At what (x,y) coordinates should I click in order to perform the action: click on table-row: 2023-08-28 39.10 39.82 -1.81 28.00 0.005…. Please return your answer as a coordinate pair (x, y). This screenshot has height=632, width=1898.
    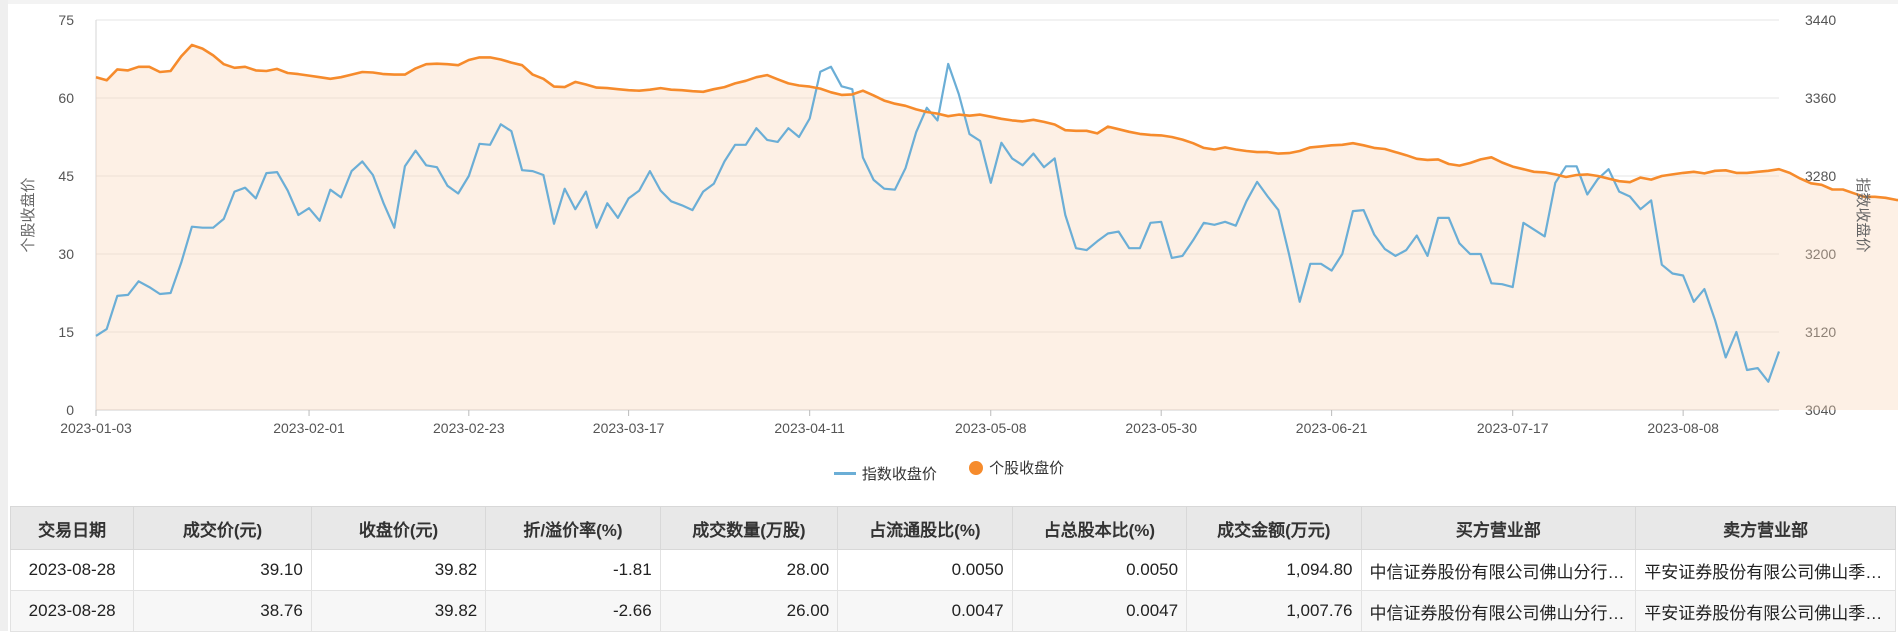
    Looking at the image, I should click on (952, 570).